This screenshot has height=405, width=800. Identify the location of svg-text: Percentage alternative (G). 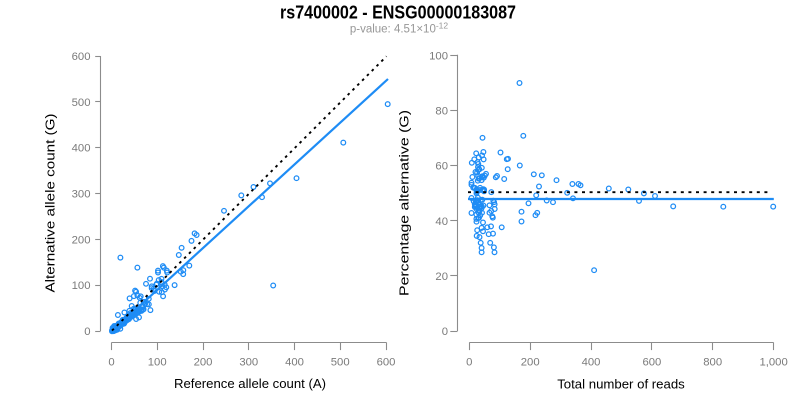
(404, 203).